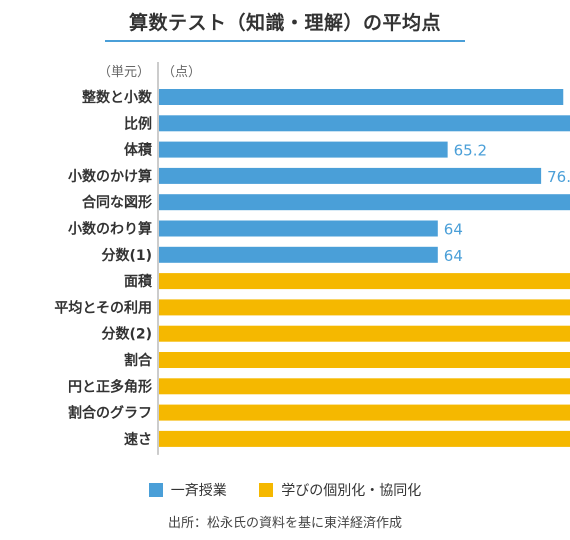  Describe the element at coordinates (284, 523) in the screenshot. I see `source-note: 出所：松永氏の資料を基に東洋経済作成` at that location.